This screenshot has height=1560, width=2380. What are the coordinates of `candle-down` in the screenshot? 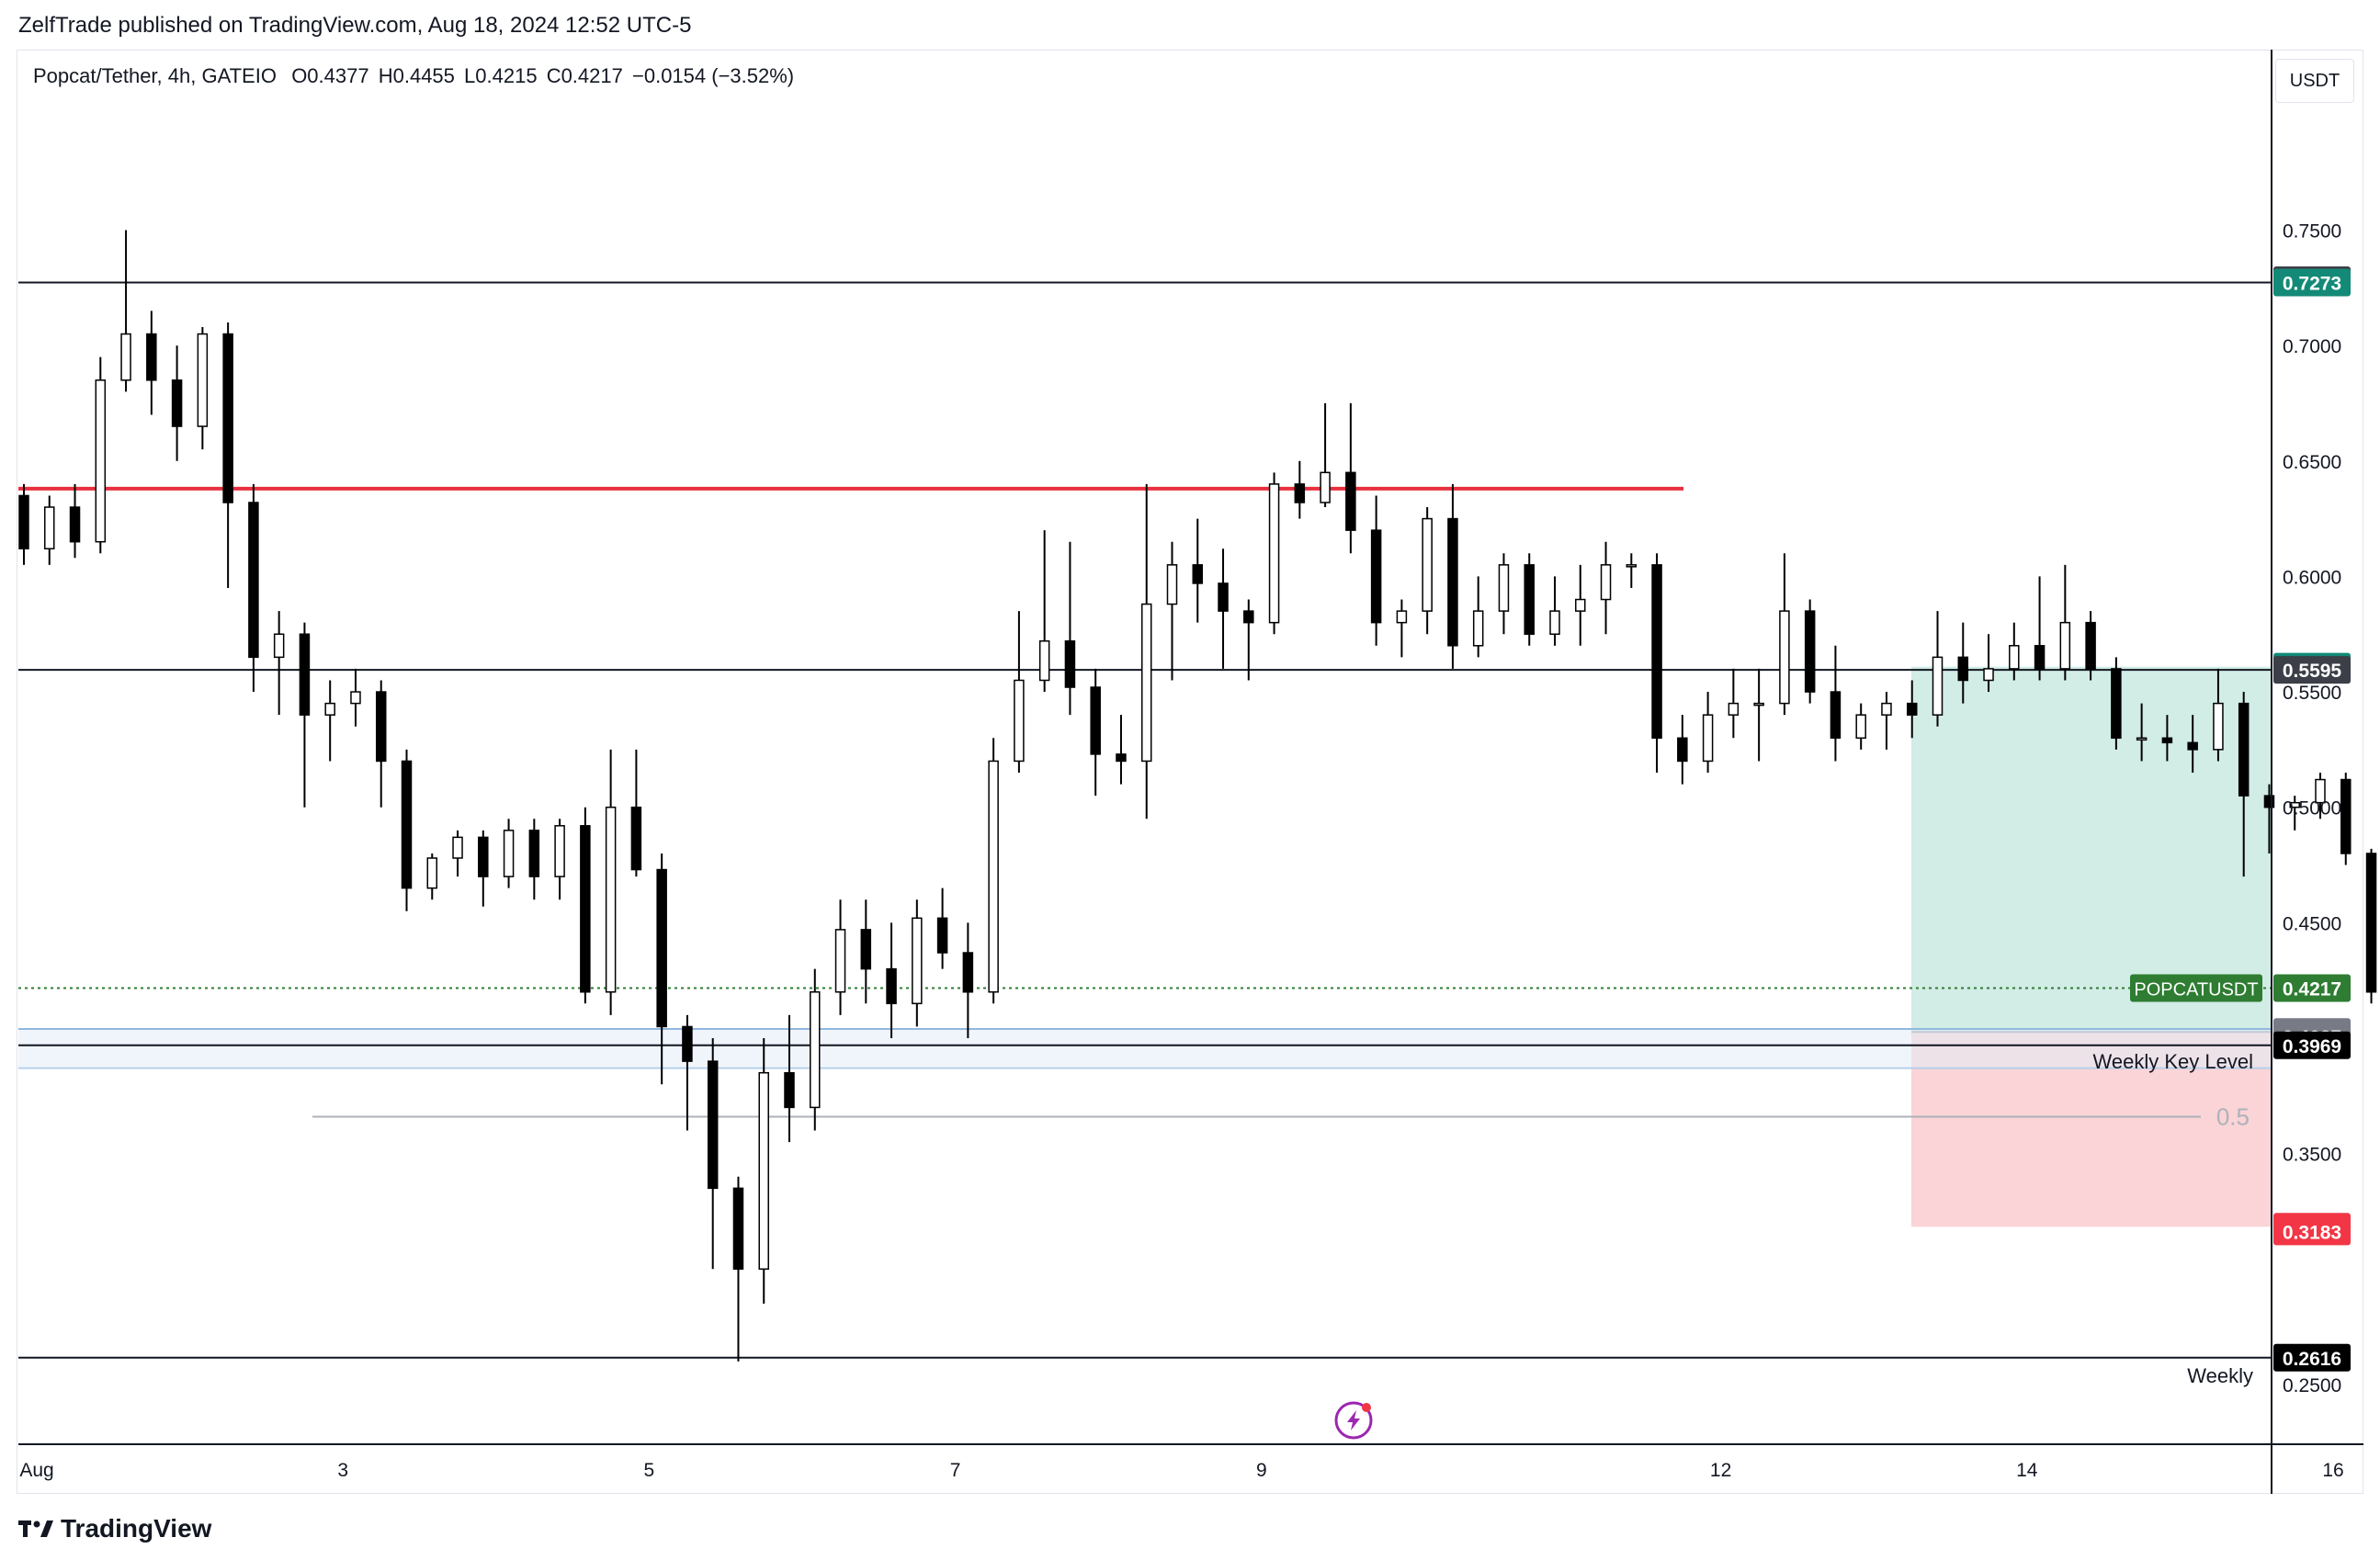 It's located at (2371, 923).